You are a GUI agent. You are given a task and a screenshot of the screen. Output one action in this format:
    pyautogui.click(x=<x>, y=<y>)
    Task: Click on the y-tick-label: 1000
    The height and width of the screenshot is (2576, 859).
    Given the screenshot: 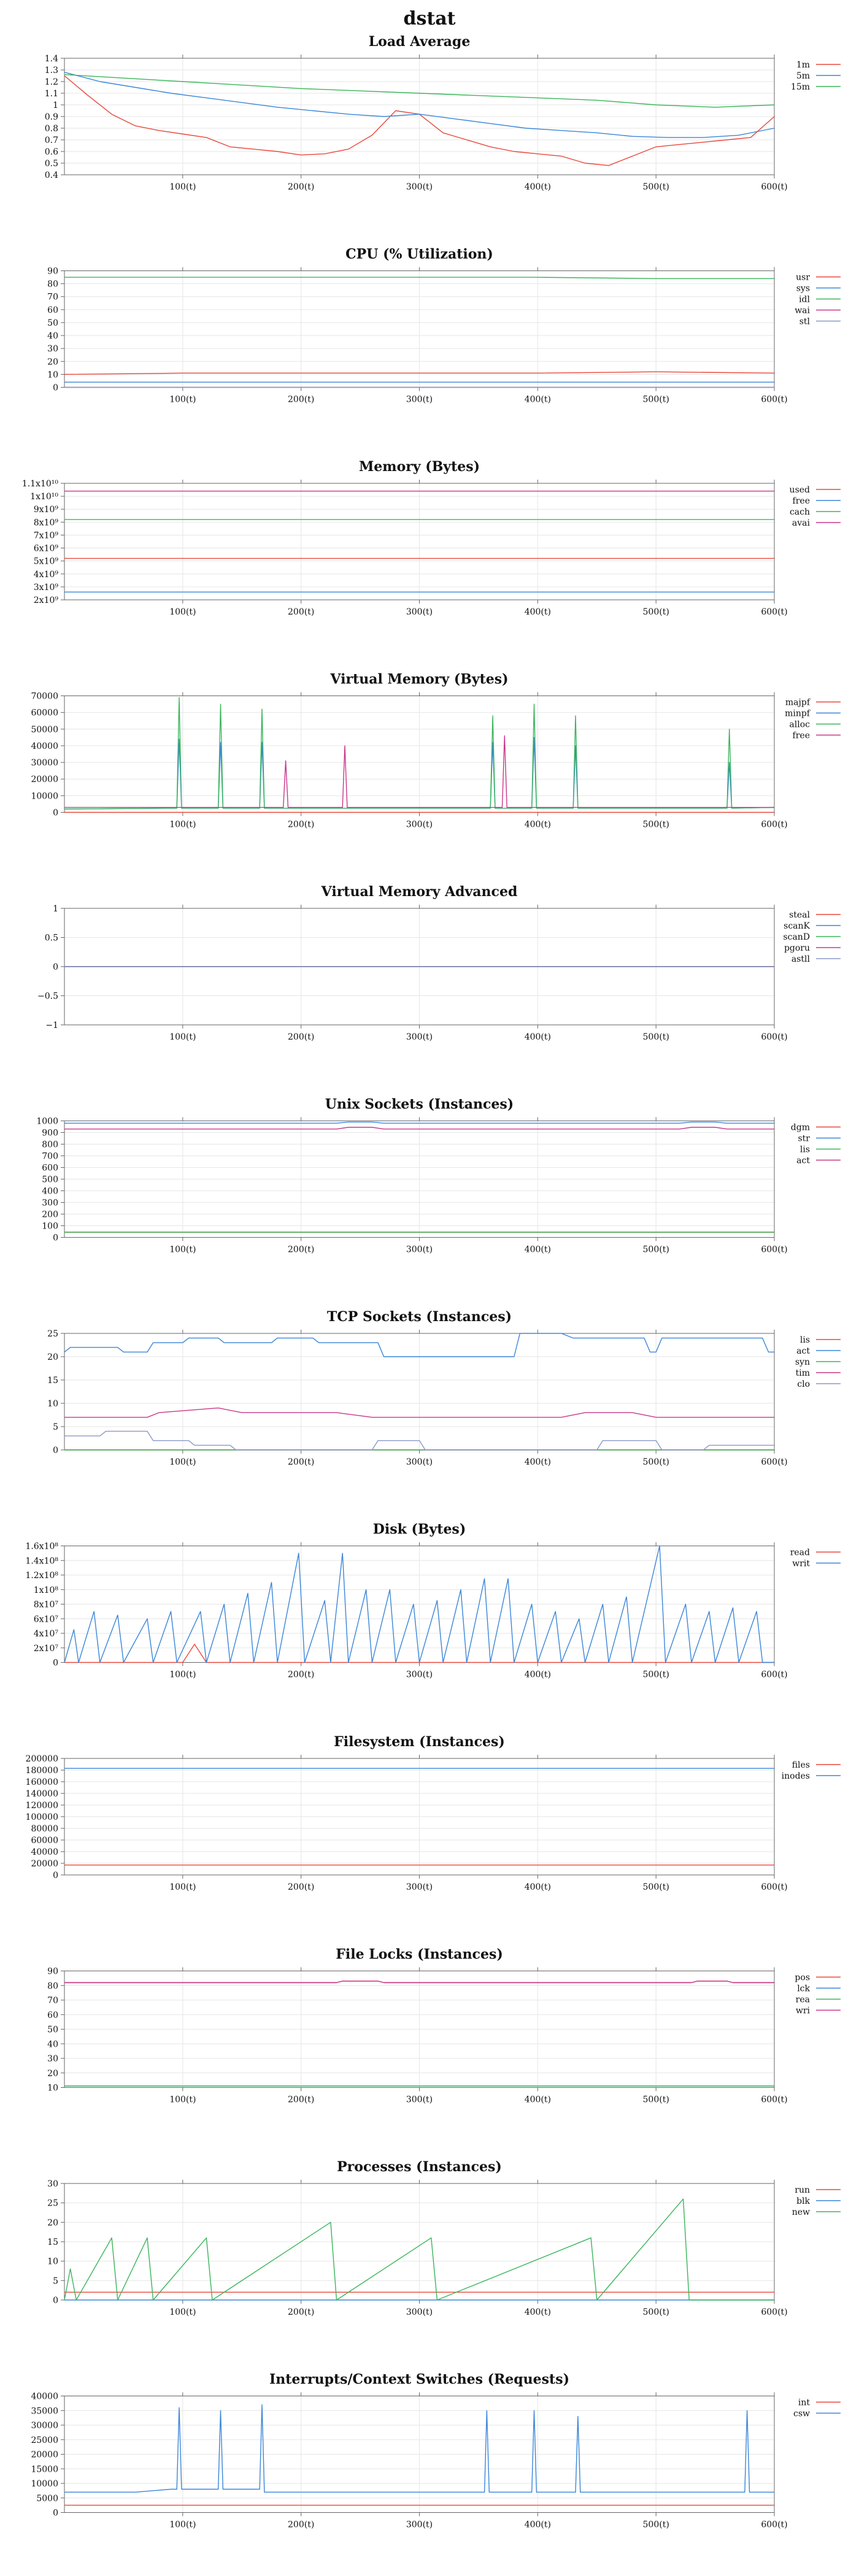 What is the action you would take?
    pyautogui.click(x=47, y=1122)
    